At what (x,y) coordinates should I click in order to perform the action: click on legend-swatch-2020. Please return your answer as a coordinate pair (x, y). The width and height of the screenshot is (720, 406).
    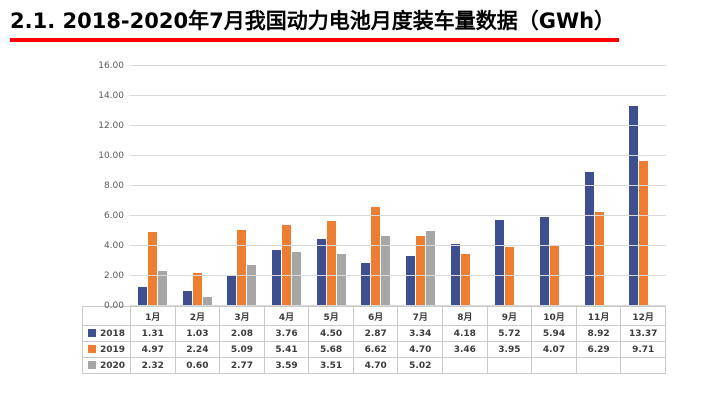
    Looking at the image, I should click on (92, 365).